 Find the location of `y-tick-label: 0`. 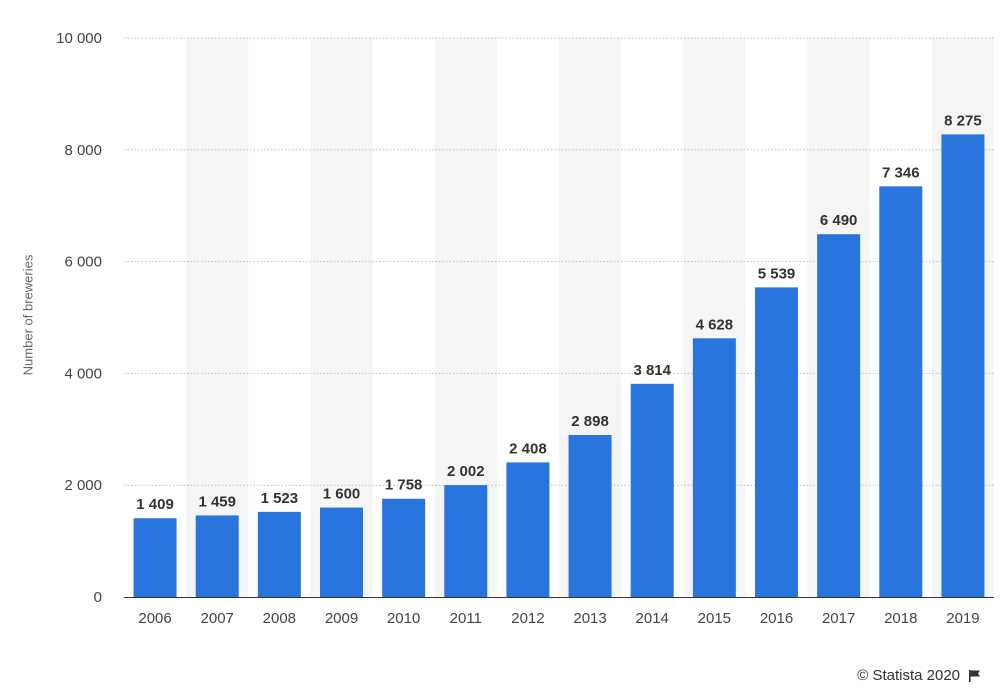

y-tick-label: 0 is located at coordinates (98, 597).